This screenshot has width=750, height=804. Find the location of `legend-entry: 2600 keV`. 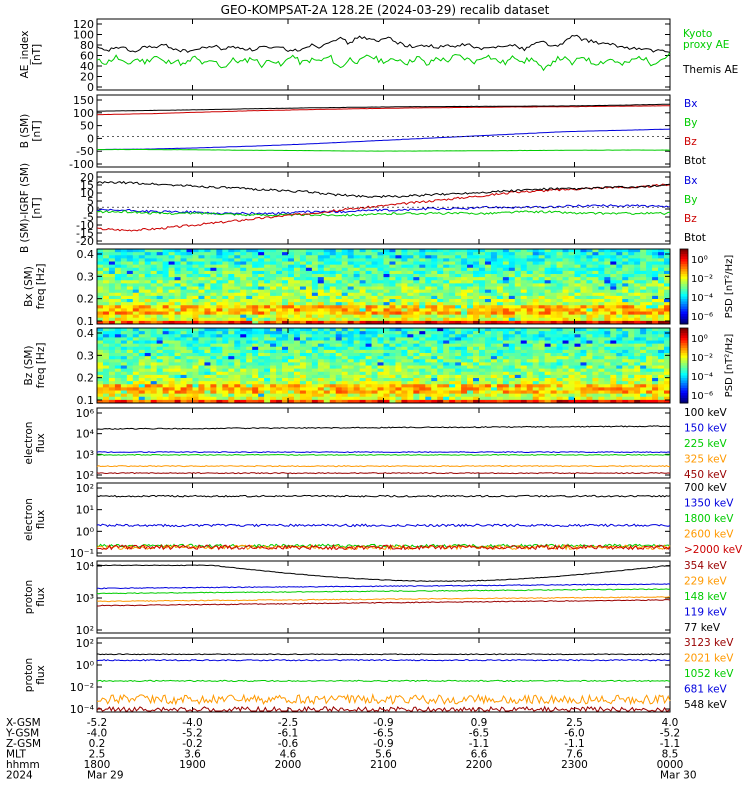

legend-entry: 2600 keV is located at coordinates (709, 535).